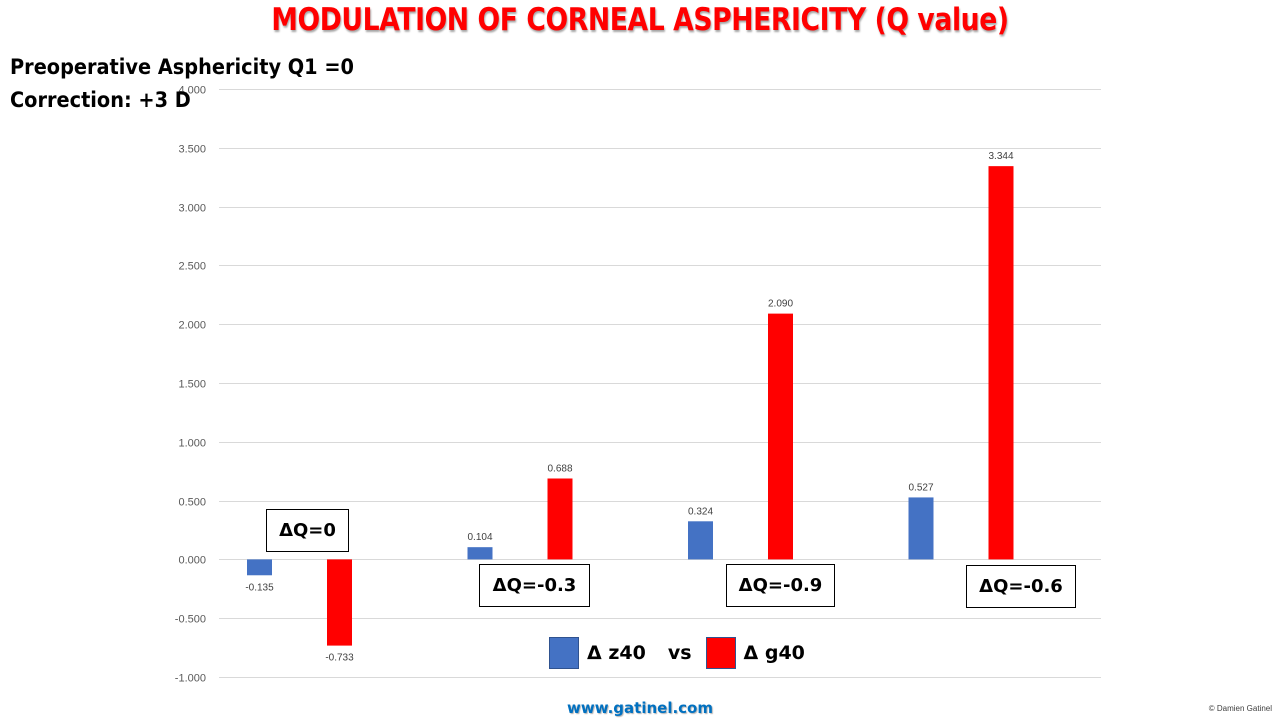  What do you see at coordinates (192, 150) in the screenshot?
I see `y-tick-label: 3.500` at bounding box center [192, 150].